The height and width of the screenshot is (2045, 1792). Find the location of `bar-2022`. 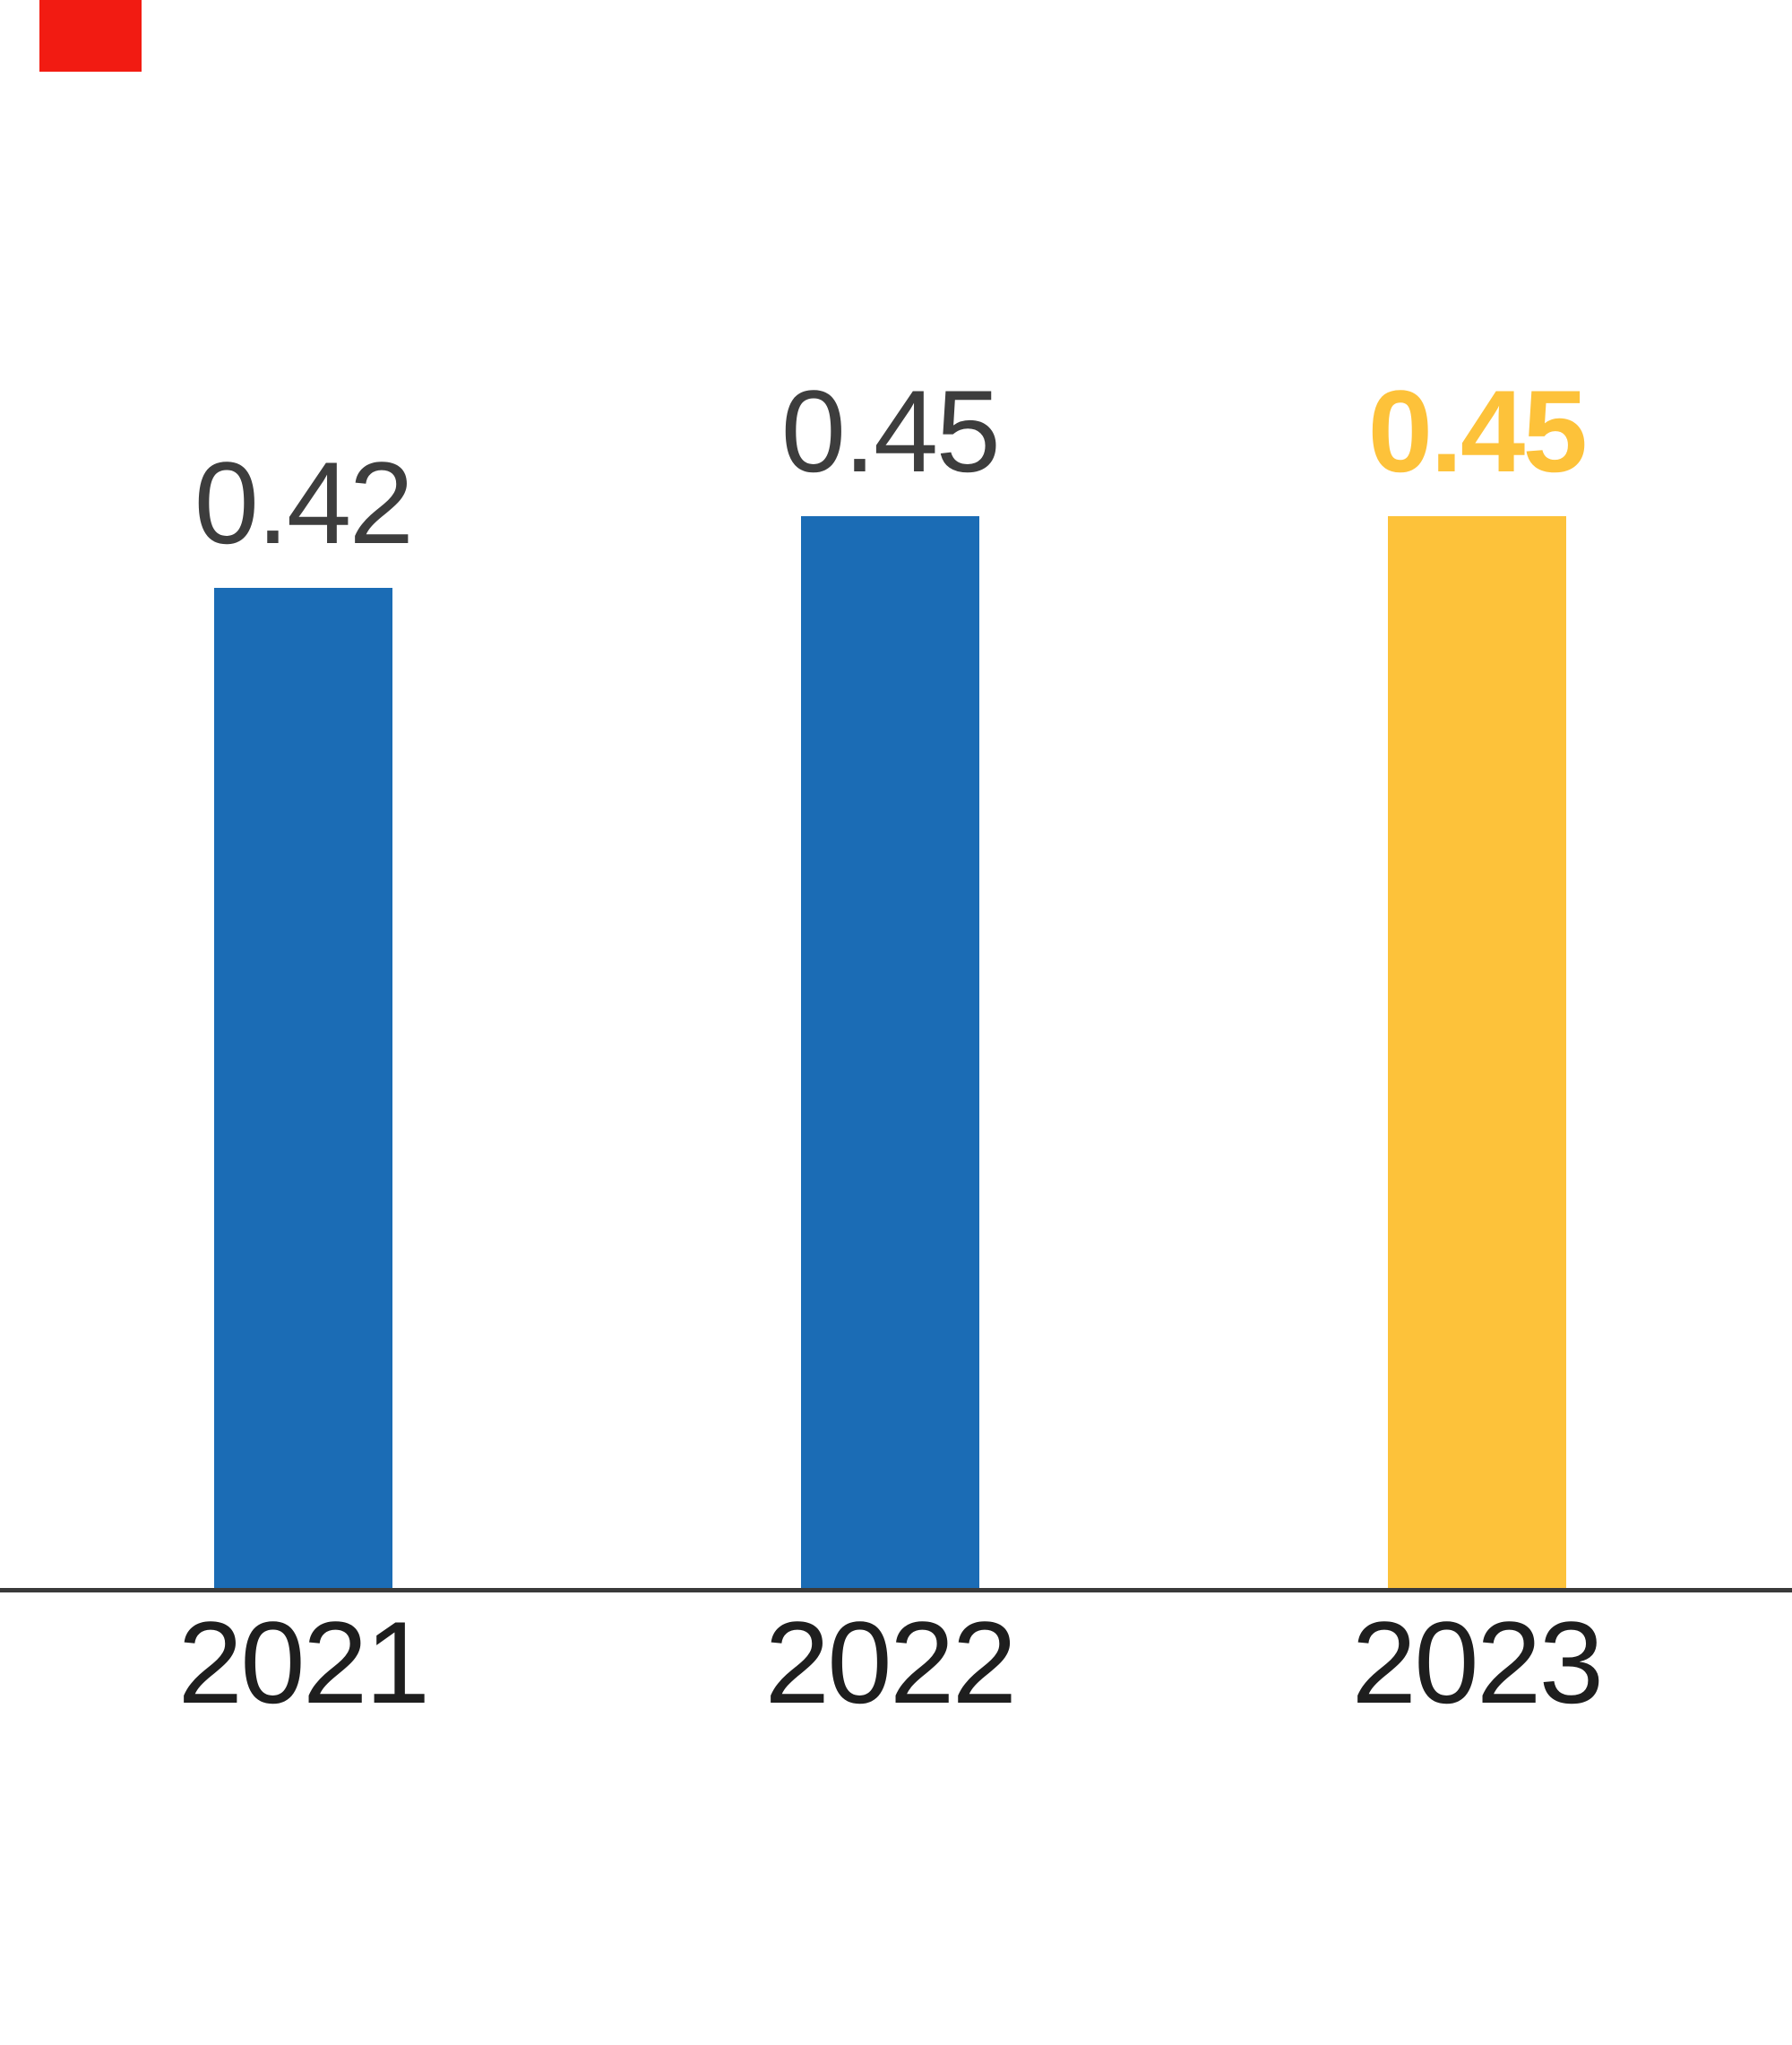

bar-2022 is located at coordinates (890, 1053).